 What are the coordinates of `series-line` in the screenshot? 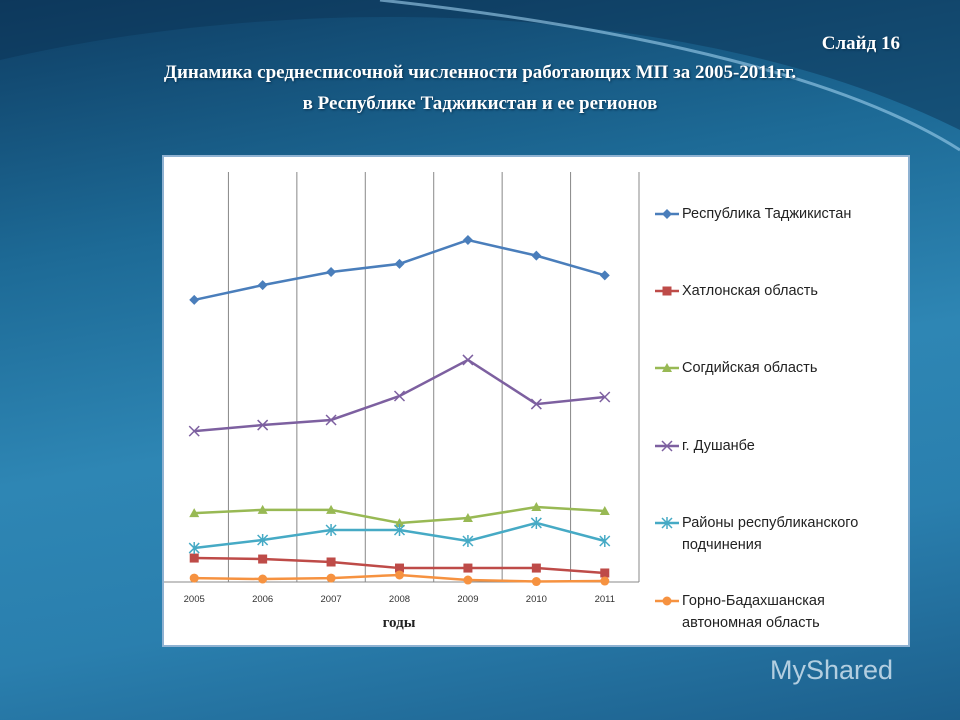 It's located at (399, 270).